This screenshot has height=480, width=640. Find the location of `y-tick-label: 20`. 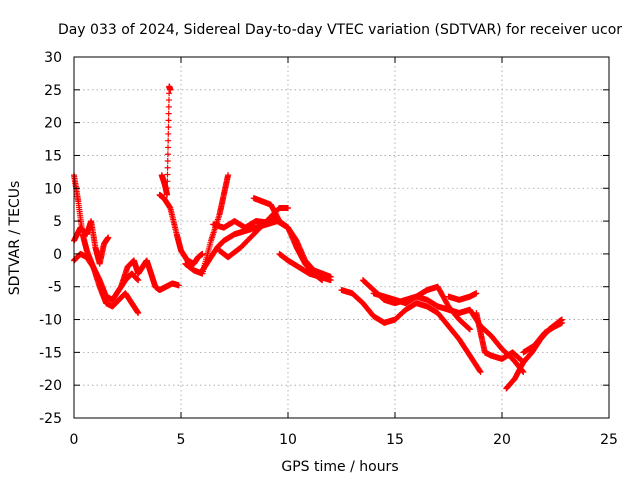

y-tick-label: 20 is located at coordinates (53, 124).